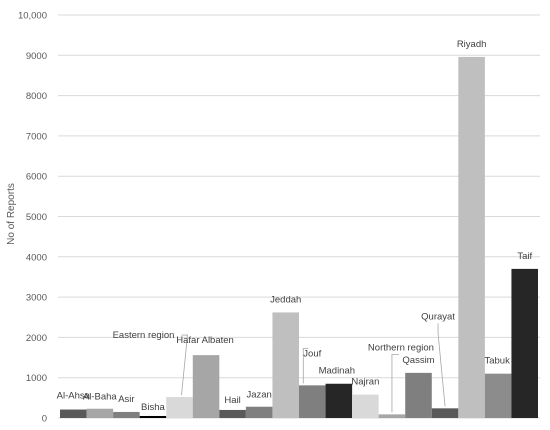 Image resolution: width=550 pixels, height=430 pixels. What do you see at coordinates (179, 407) in the screenshot?
I see `bar-eastern-region` at bounding box center [179, 407].